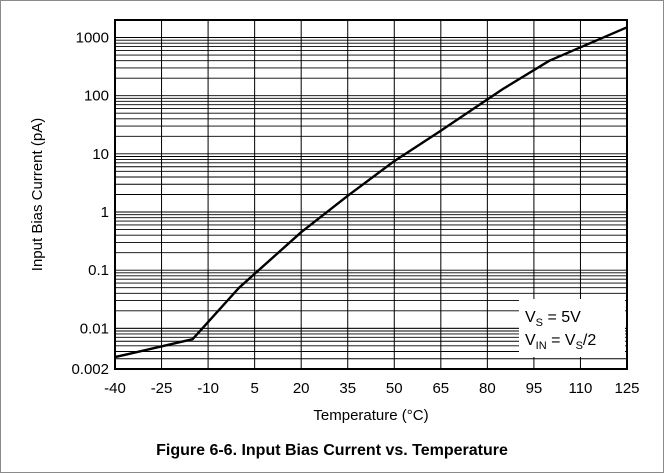  I want to click on x-axis-ticks: -40 -25 -10 5 20 35 50 65 80 95 110 125, so click(371, 388).